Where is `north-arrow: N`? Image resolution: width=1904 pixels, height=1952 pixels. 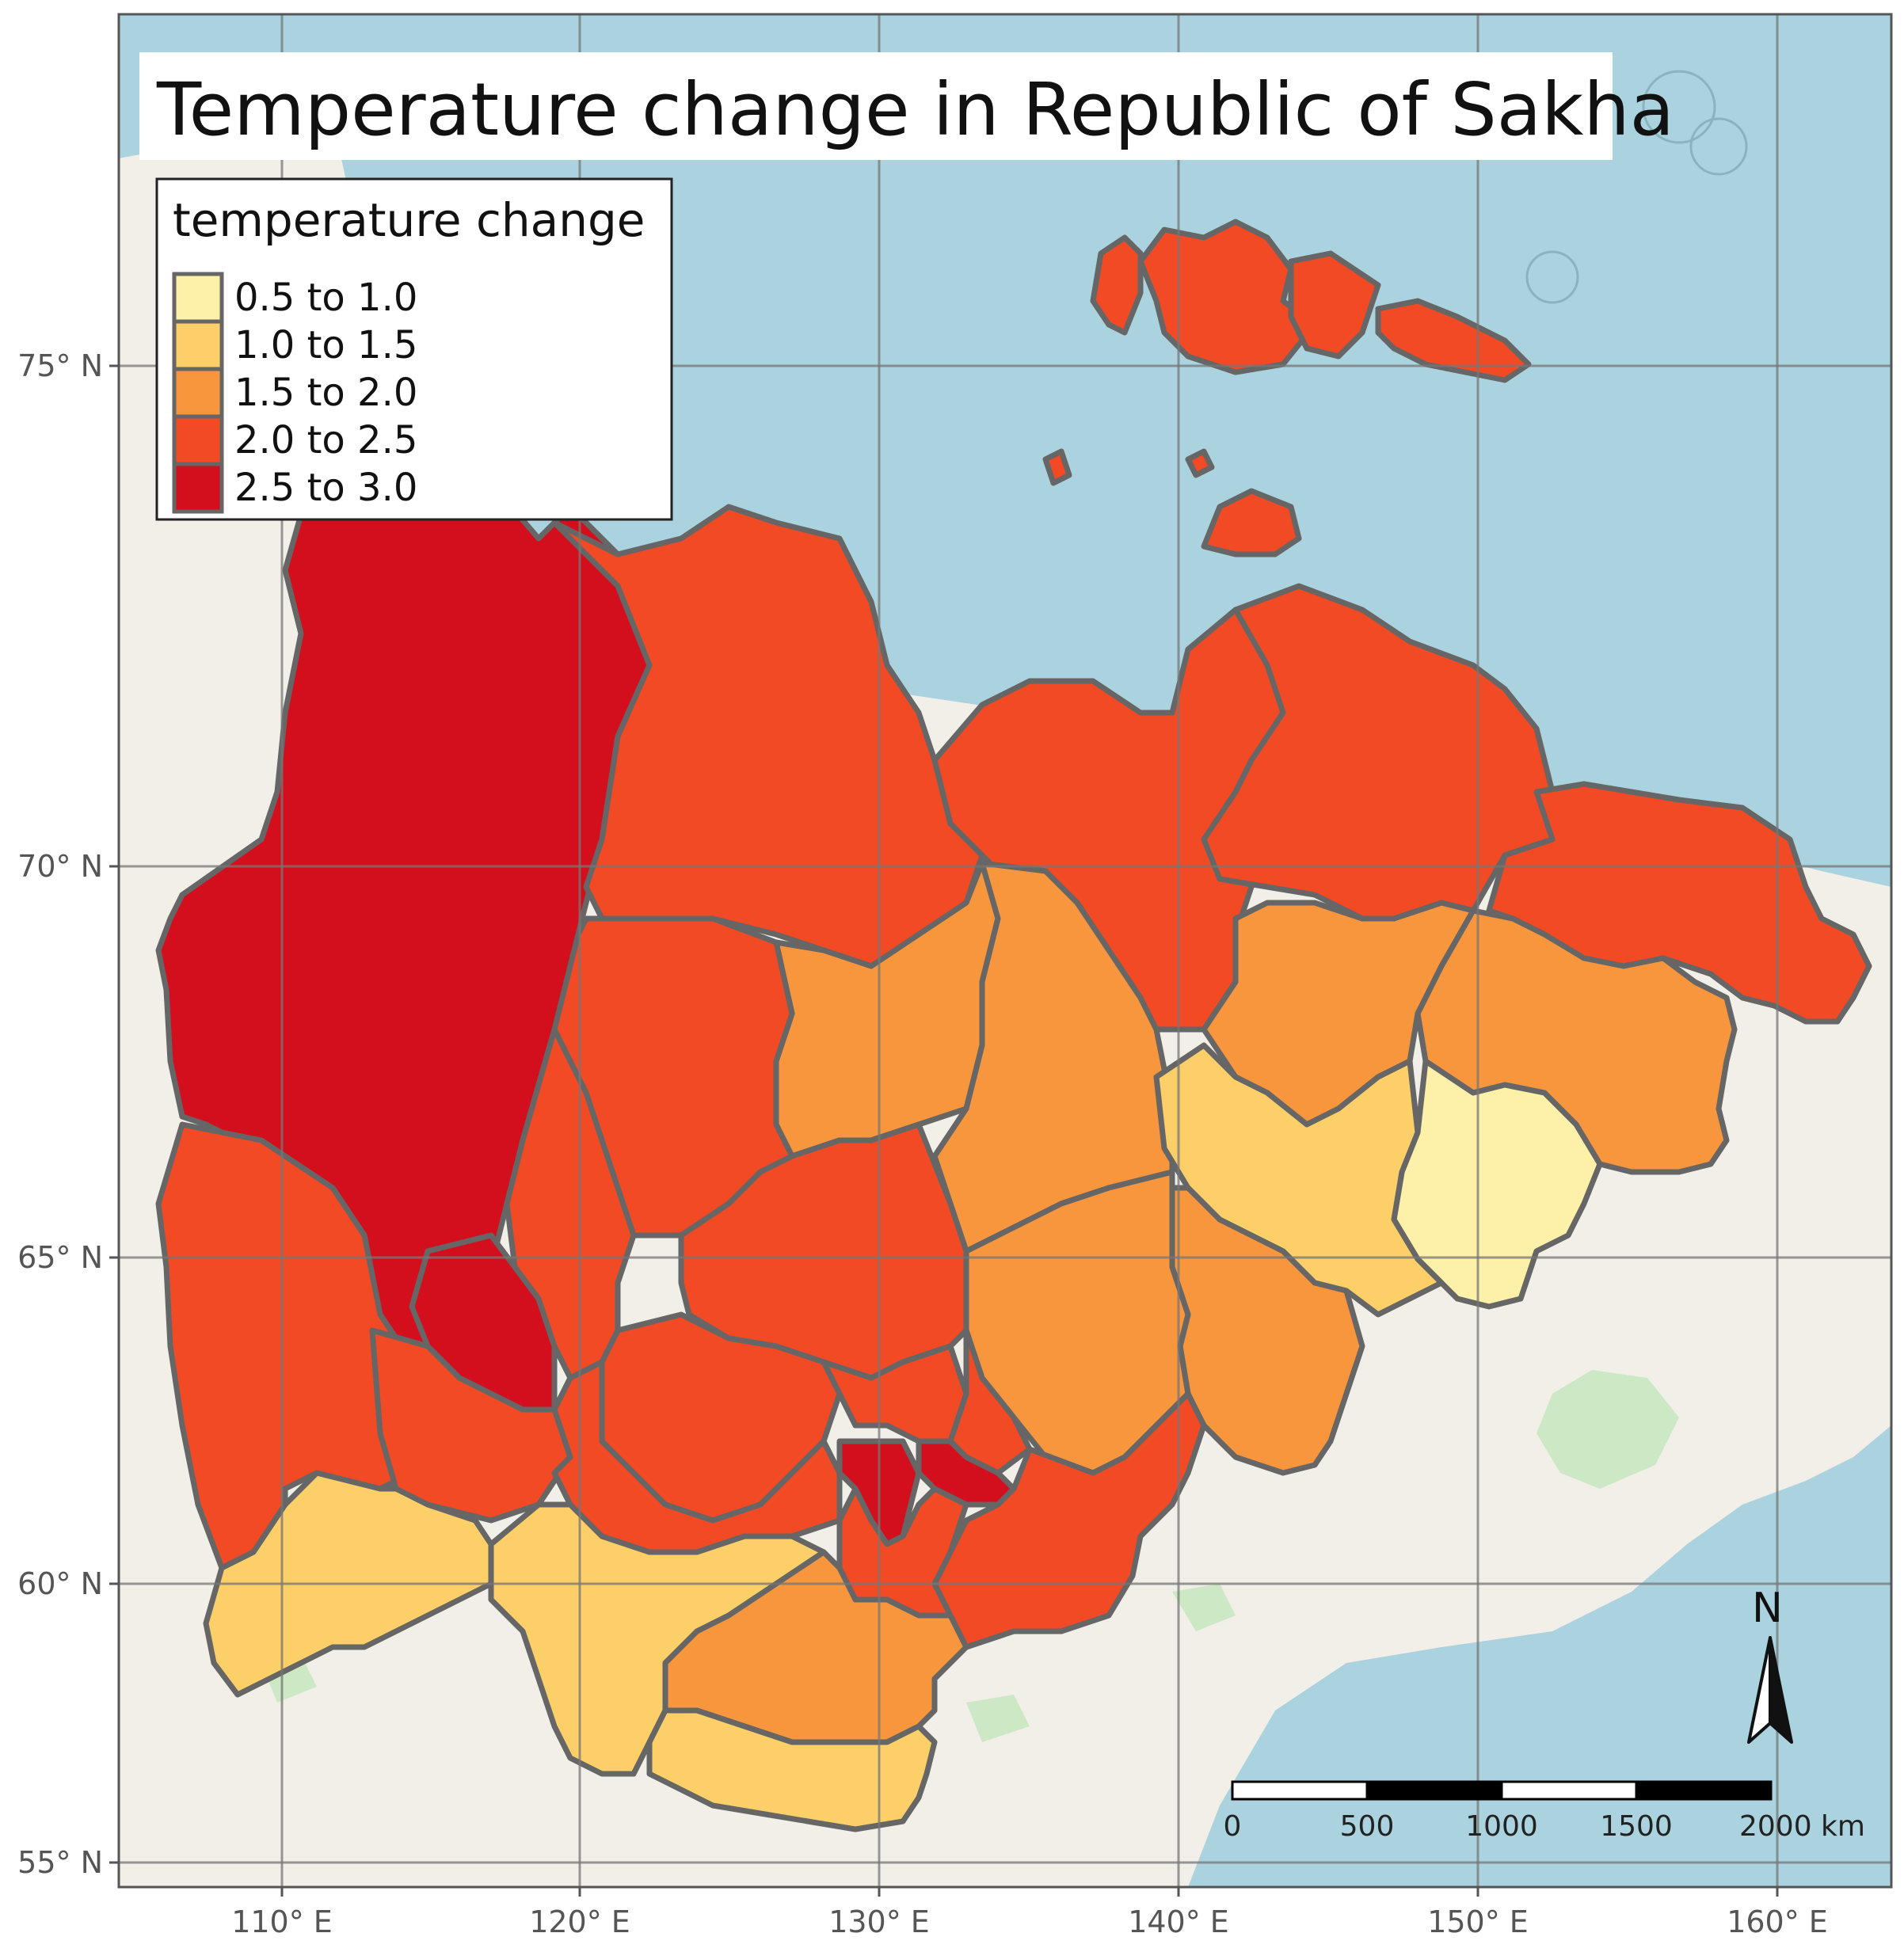 north-arrow: N is located at coordinates (1770, 1664).